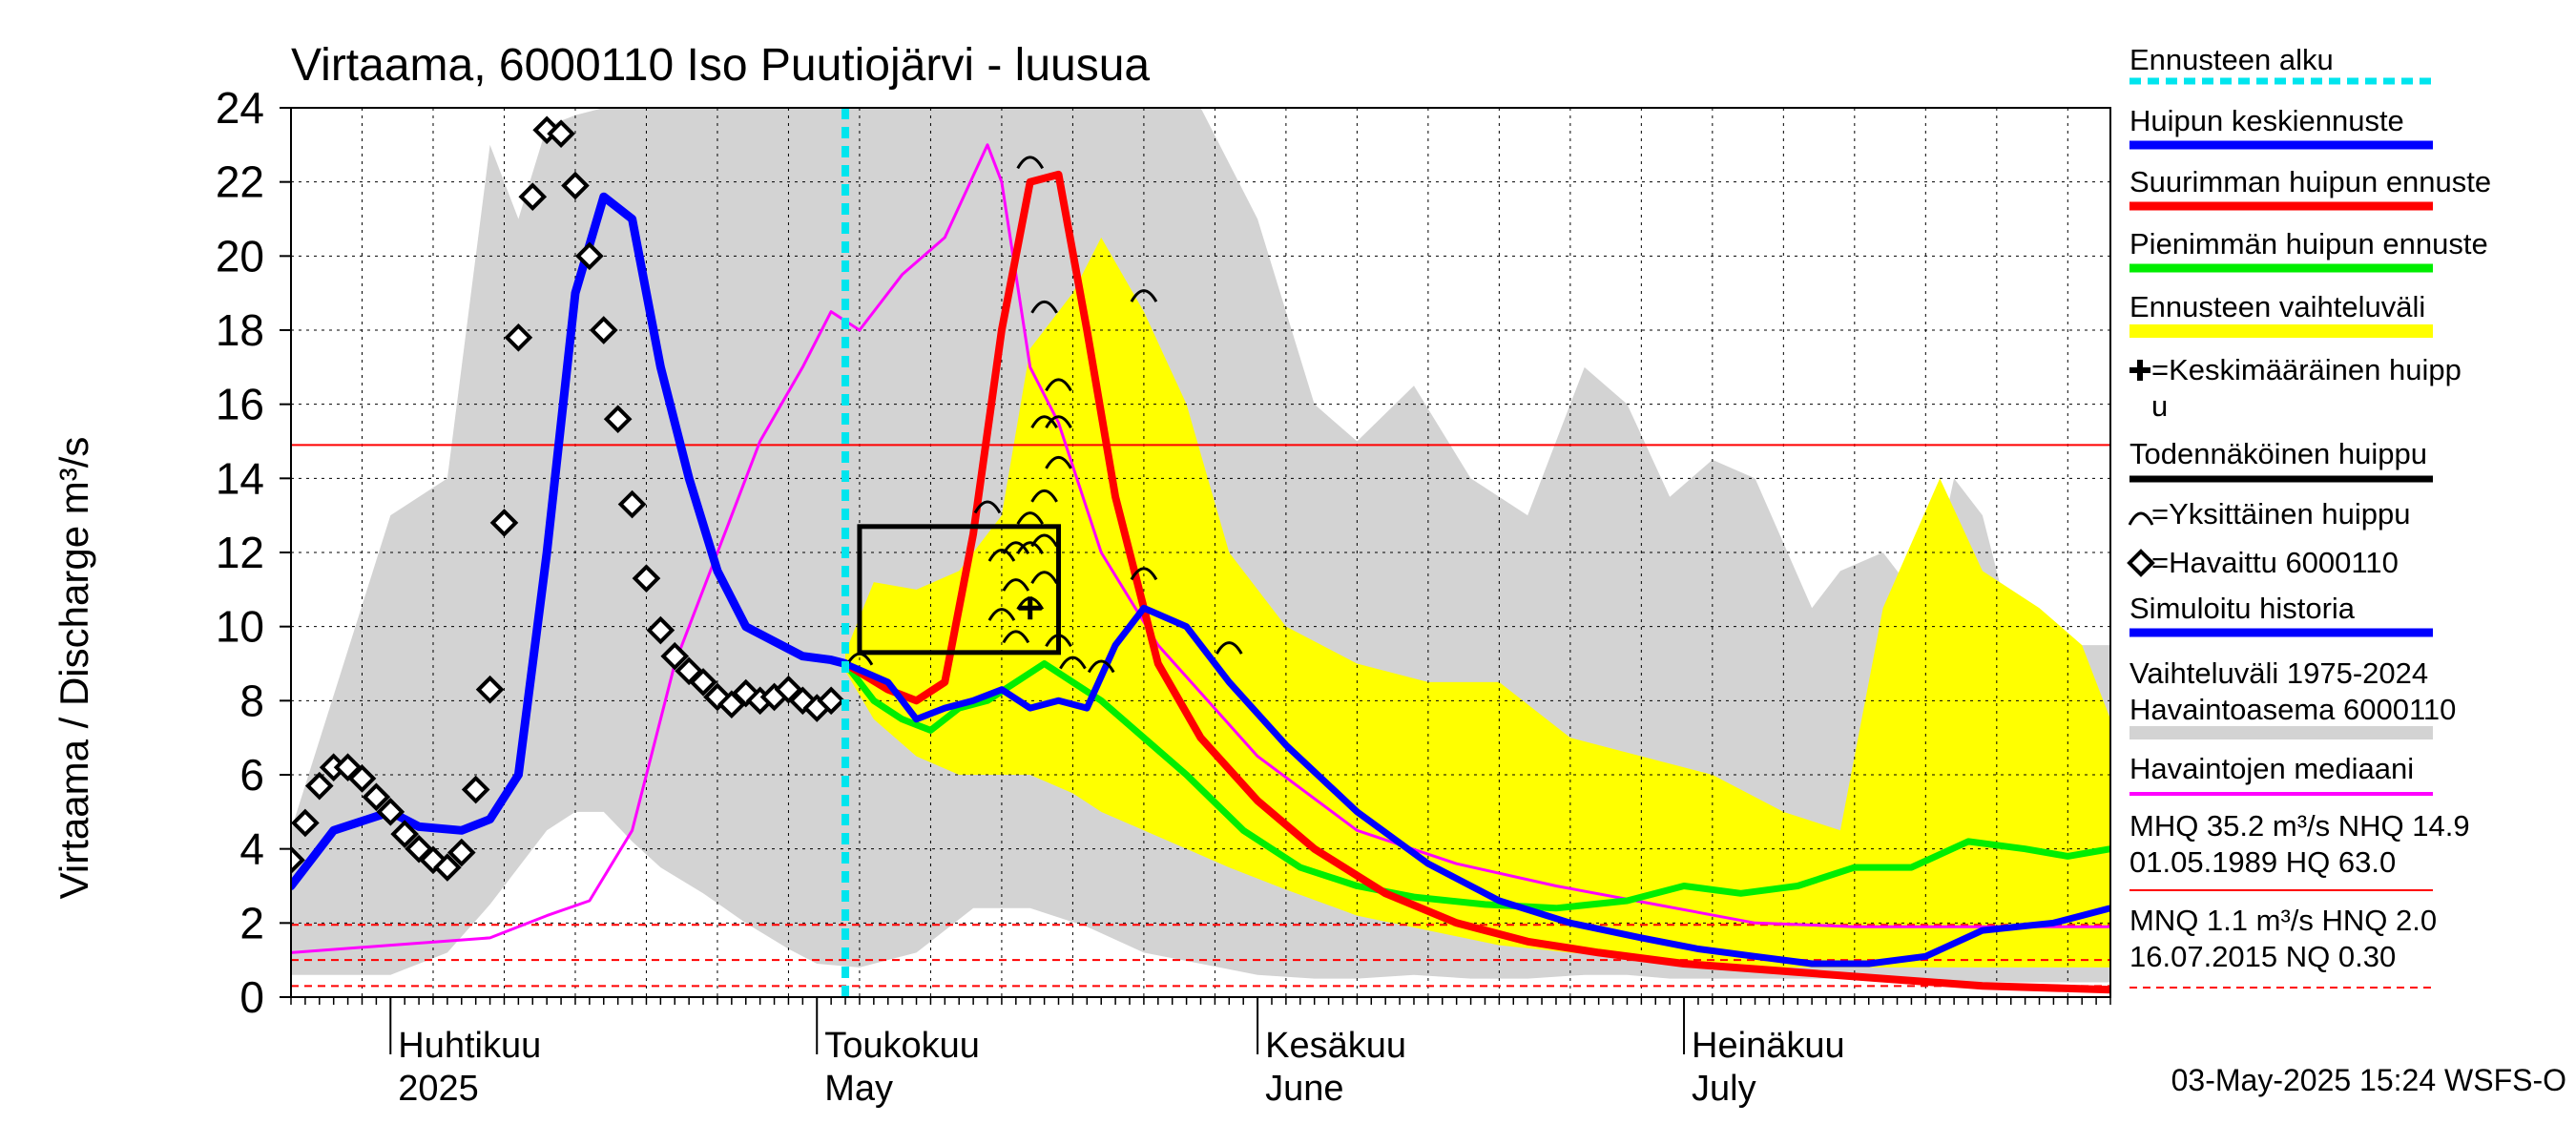 The image size is (2576, 1145). Describe the element at coordinates (469, 1046) in the screenshot. I see `month-label-fi: Huhtikuu` at that location.